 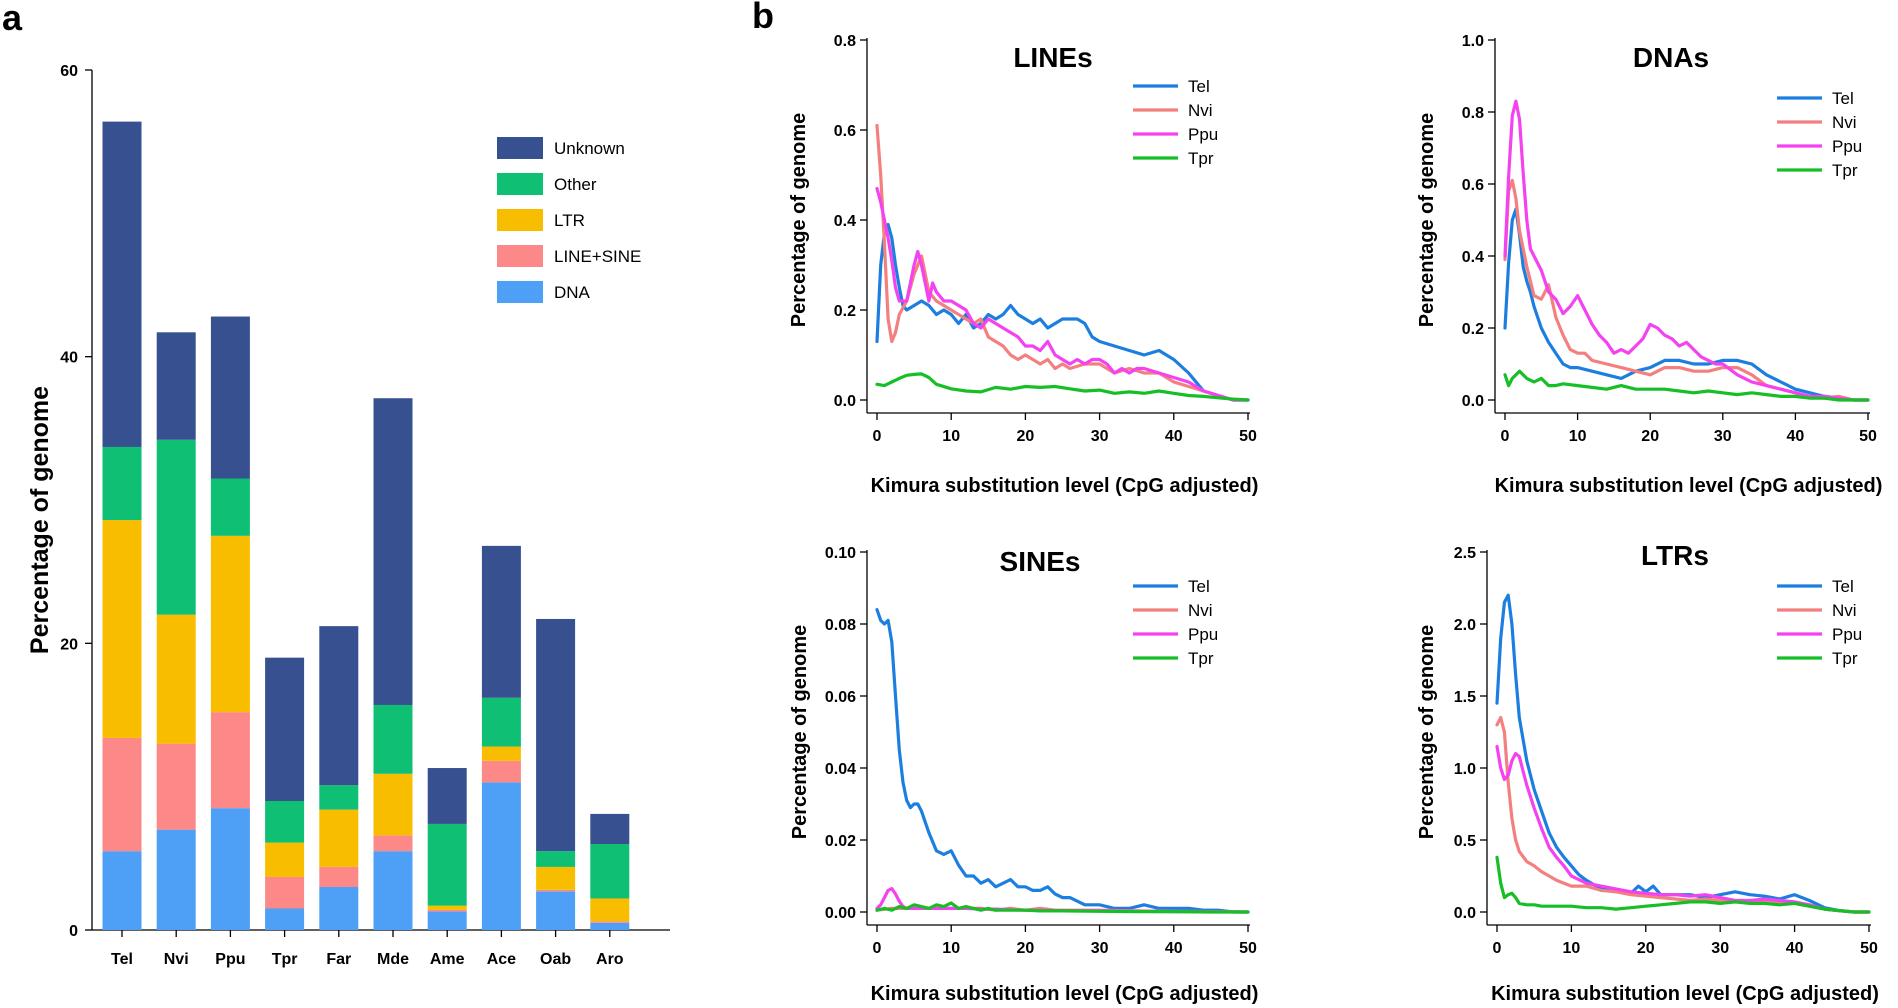 What do you see at coordinates (610, 828) in the screenshot?
I see `bar-segment-aro-unknown` at bounding box center [610, 828].